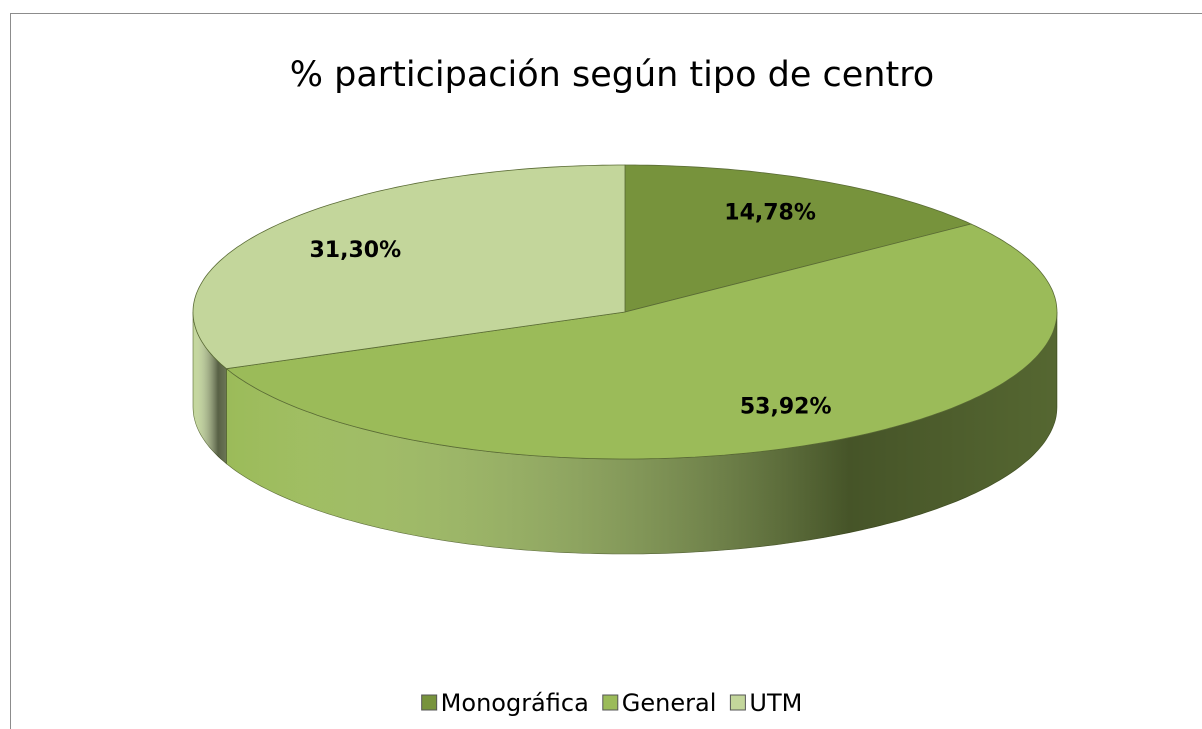  What do you see at coordinates (356, 250) in the screenshot?
I see `data-label: 31,30%` at bounding box center [356, 250].